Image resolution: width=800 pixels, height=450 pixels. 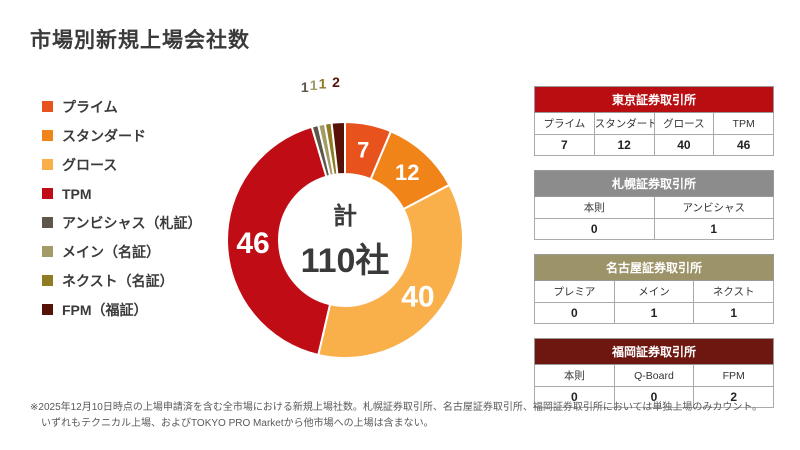 I want to click on table-value: 46, so click(x=743, y=145).